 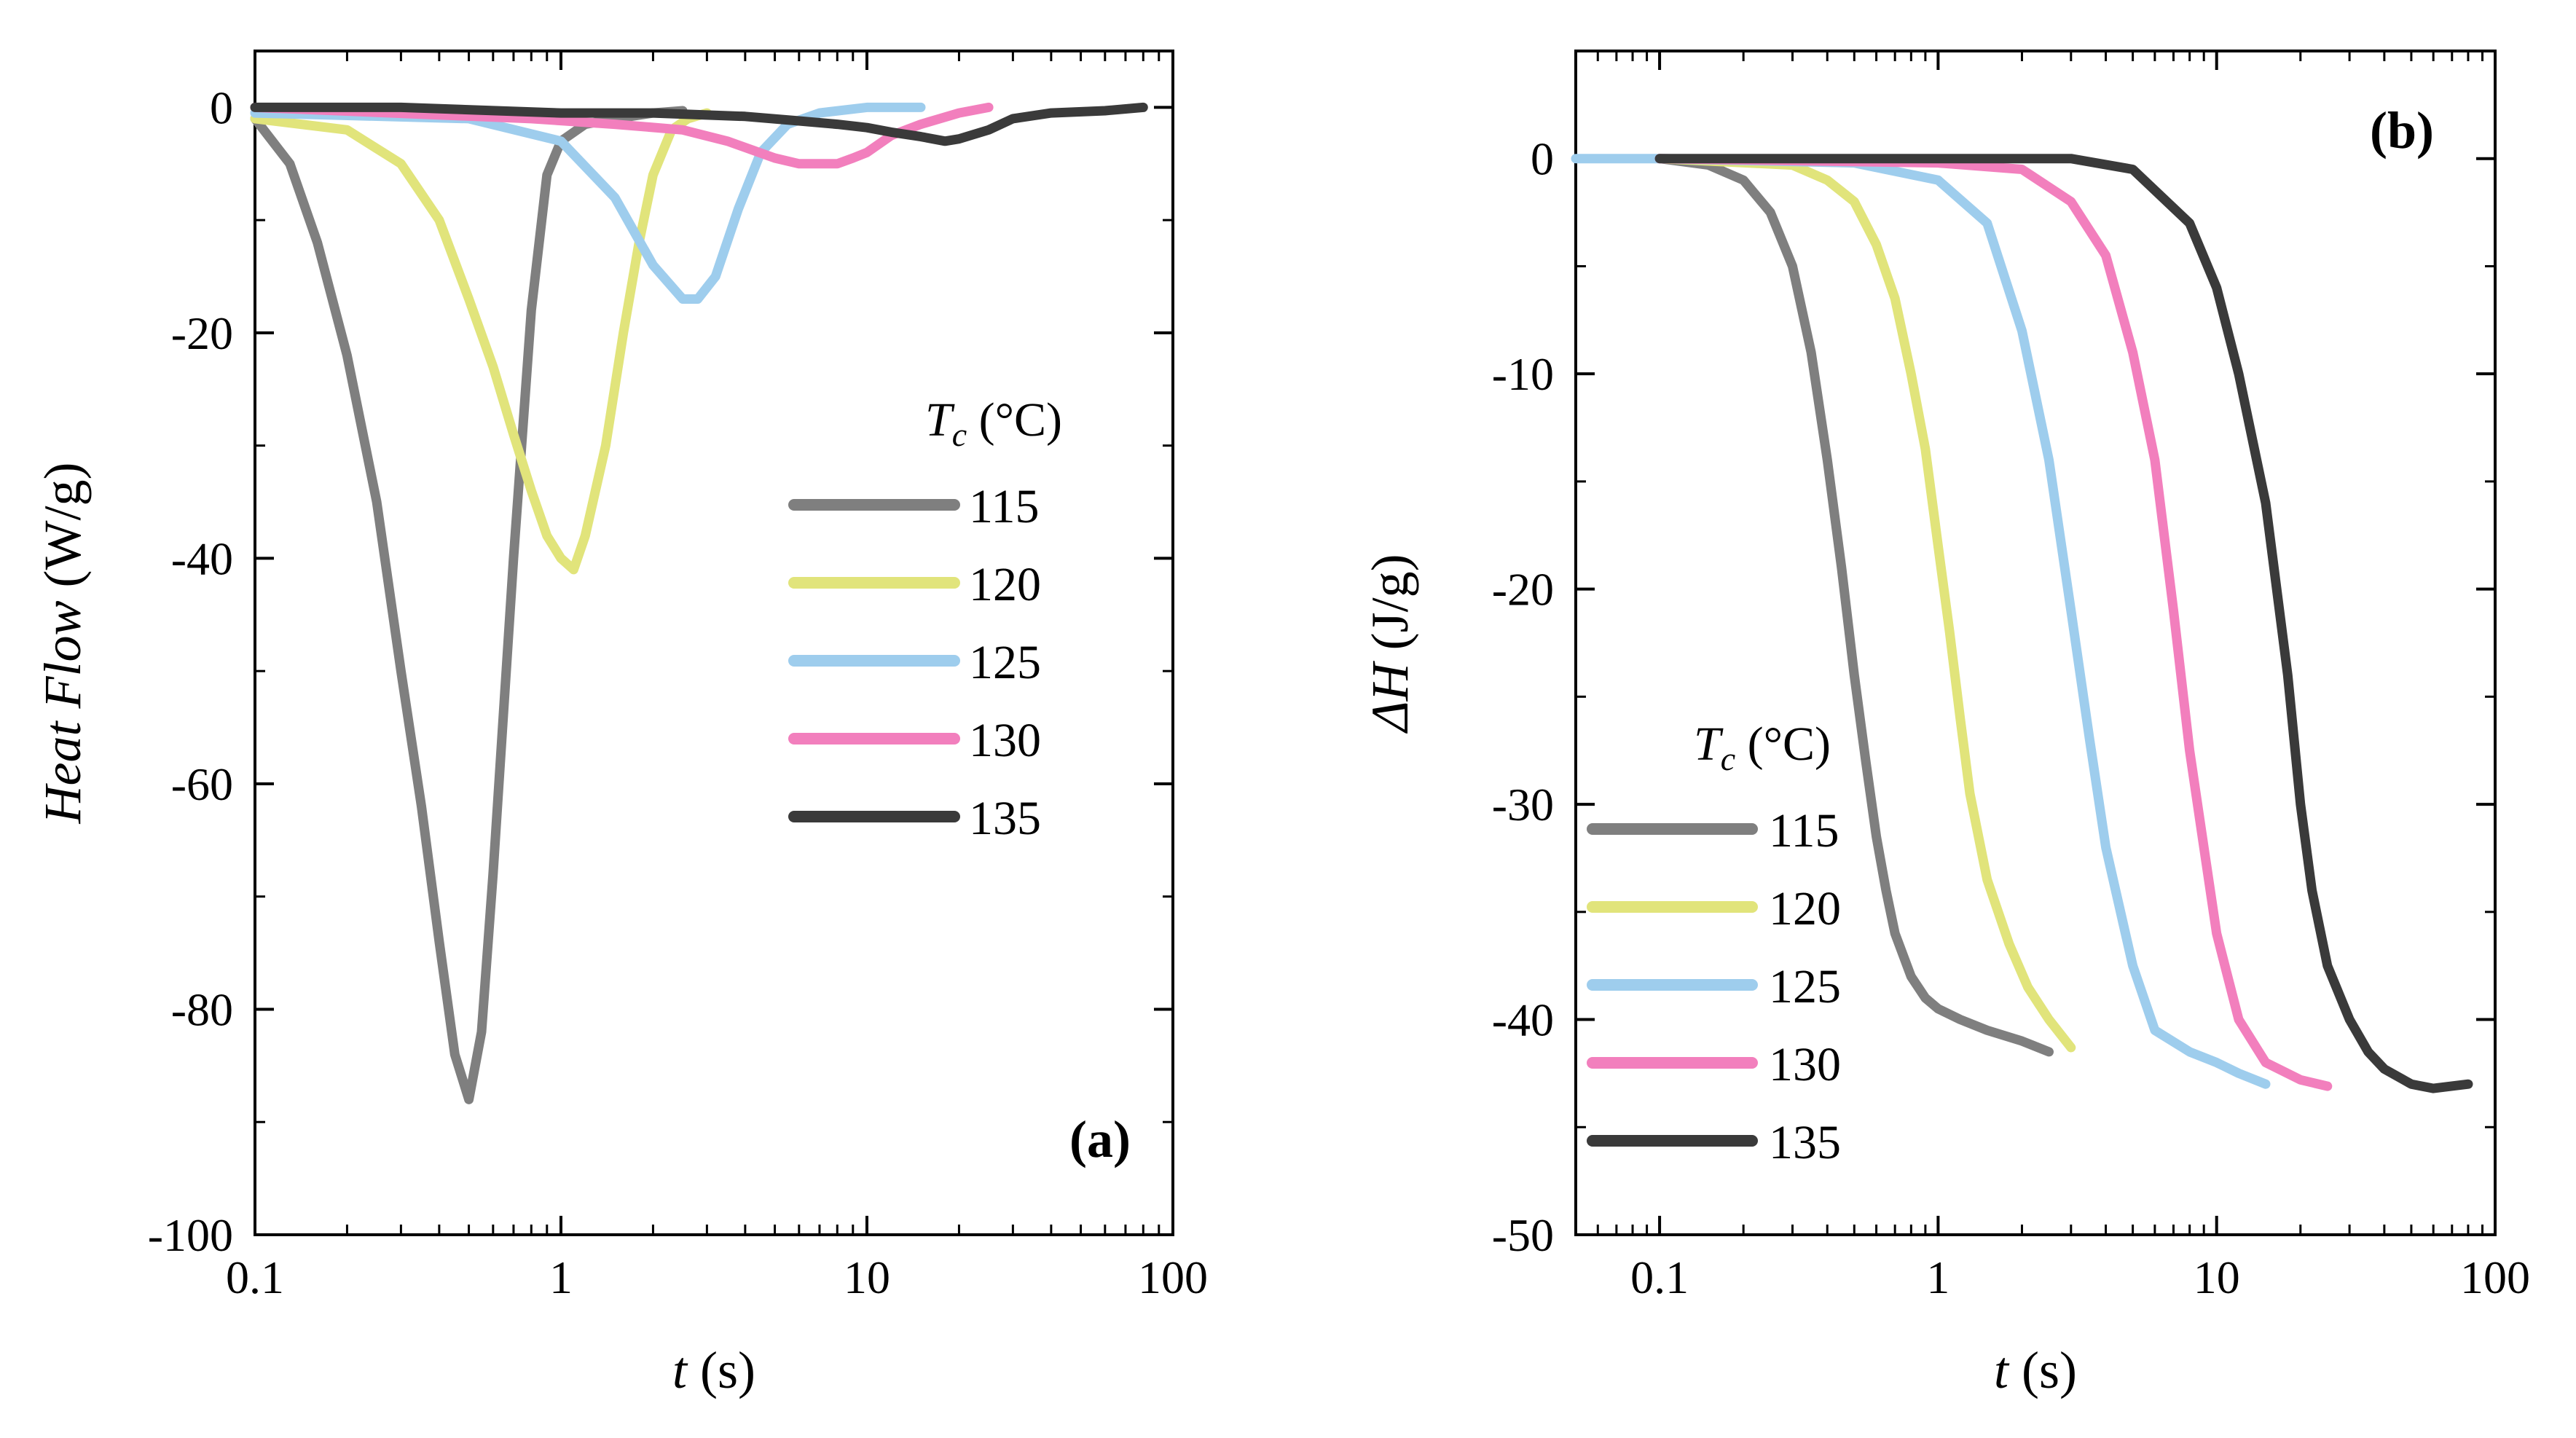 I want to click on y-tick-label: -50, so click(x=1523, y=1235).